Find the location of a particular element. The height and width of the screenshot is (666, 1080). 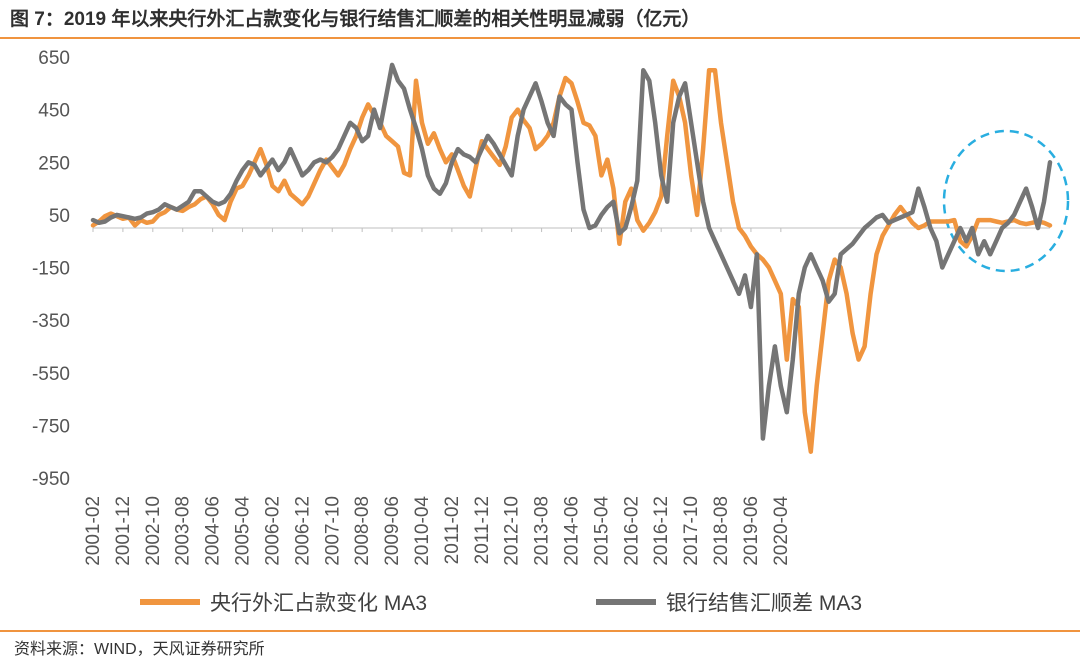

x-tick-label: 2011-12 is located at coordinates (482, 530).